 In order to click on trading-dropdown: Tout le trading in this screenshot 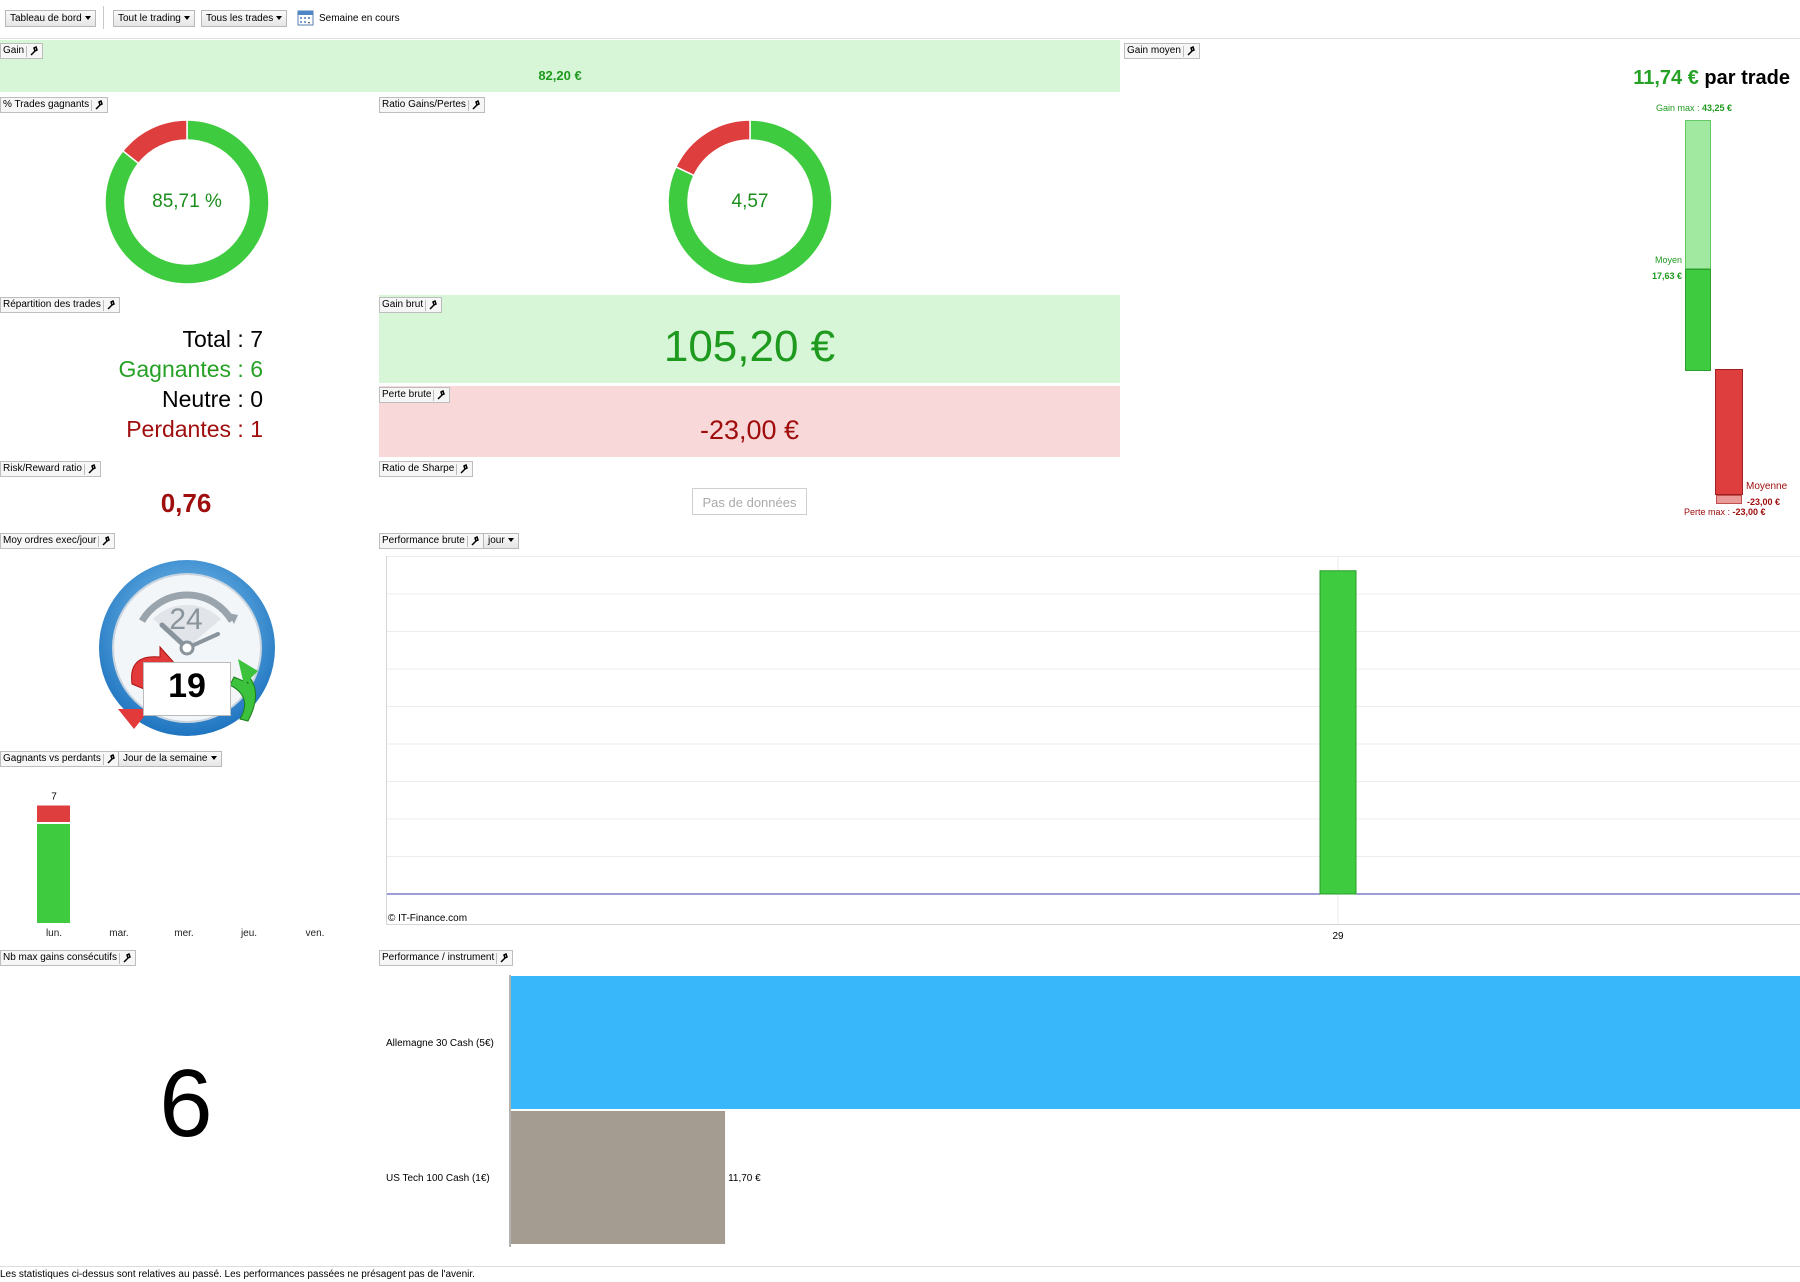, I will do `click(154, 18)`.